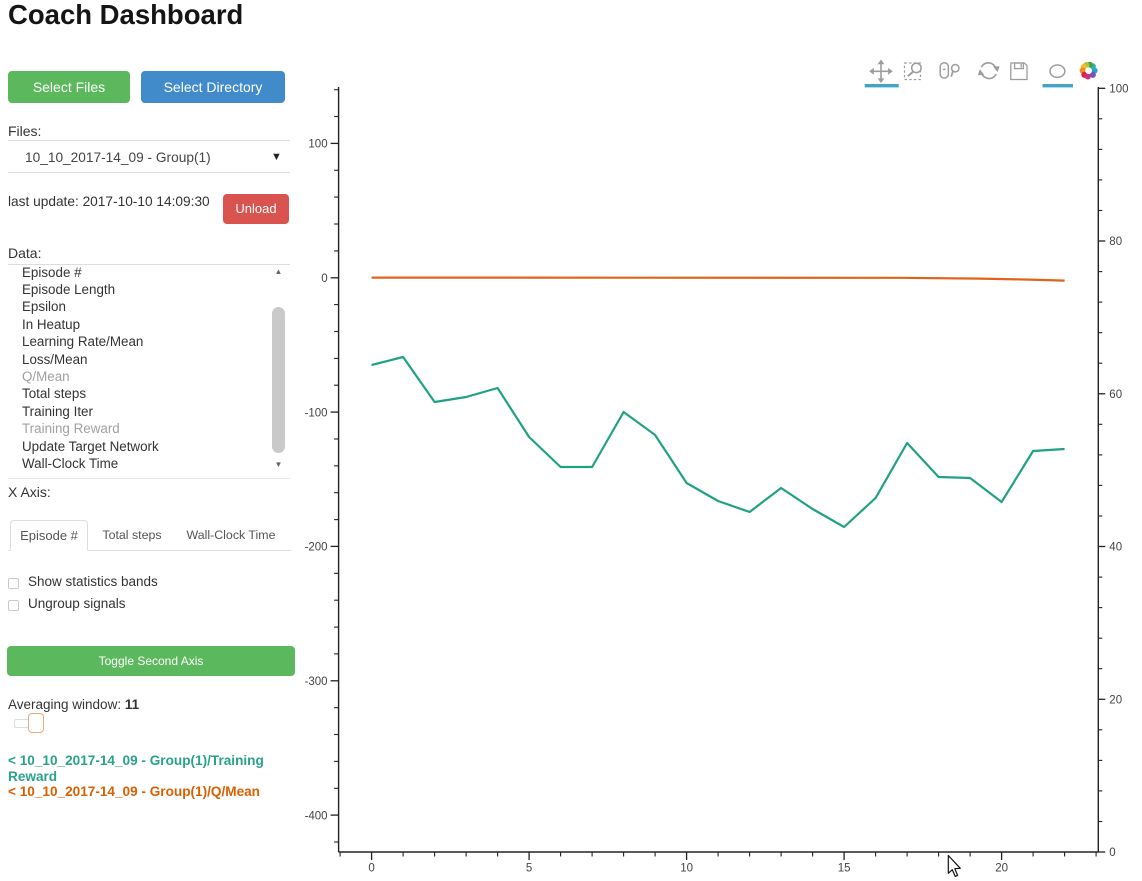  Describe the element at coordinates (844, 869) in the screenshot. I see `svg-text: 15` at that location.